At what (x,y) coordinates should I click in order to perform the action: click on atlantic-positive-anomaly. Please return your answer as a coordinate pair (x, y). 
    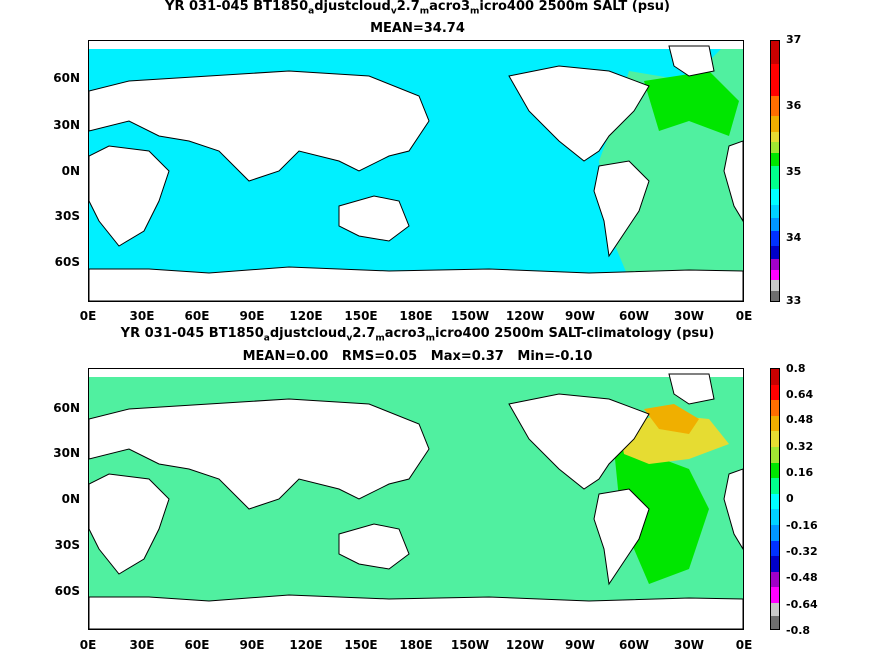
    Looking at the image, I should click on (661, 516).